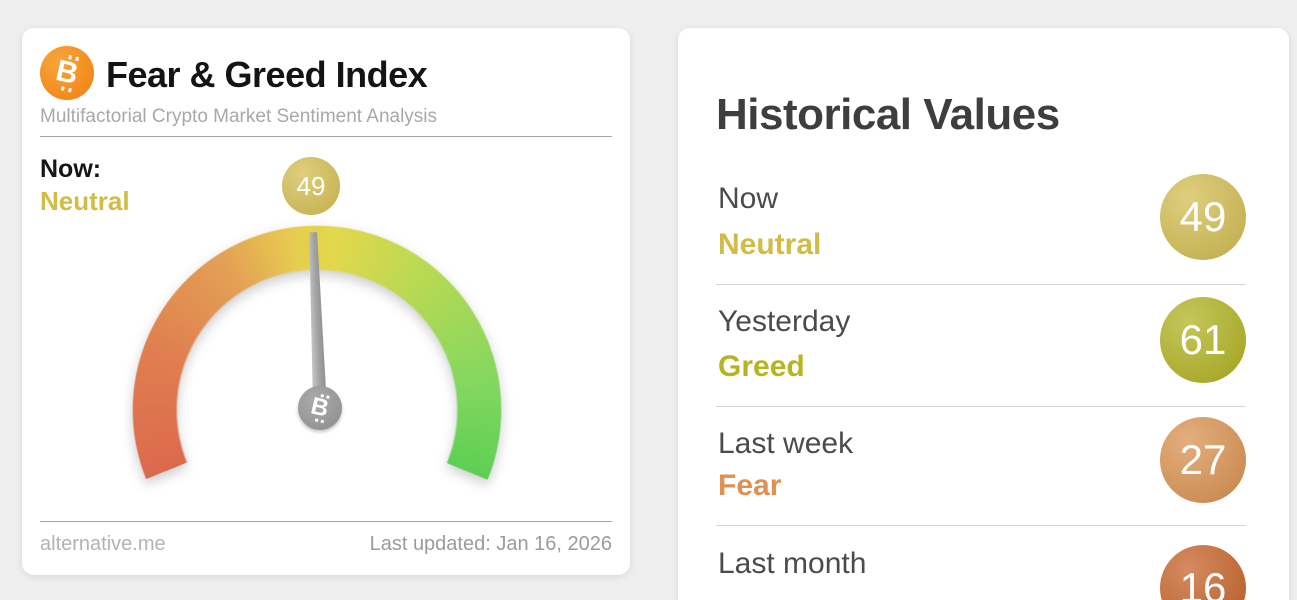 The image size is (1297, 600). I want to click on row-period: Last month, so click(792, 563).